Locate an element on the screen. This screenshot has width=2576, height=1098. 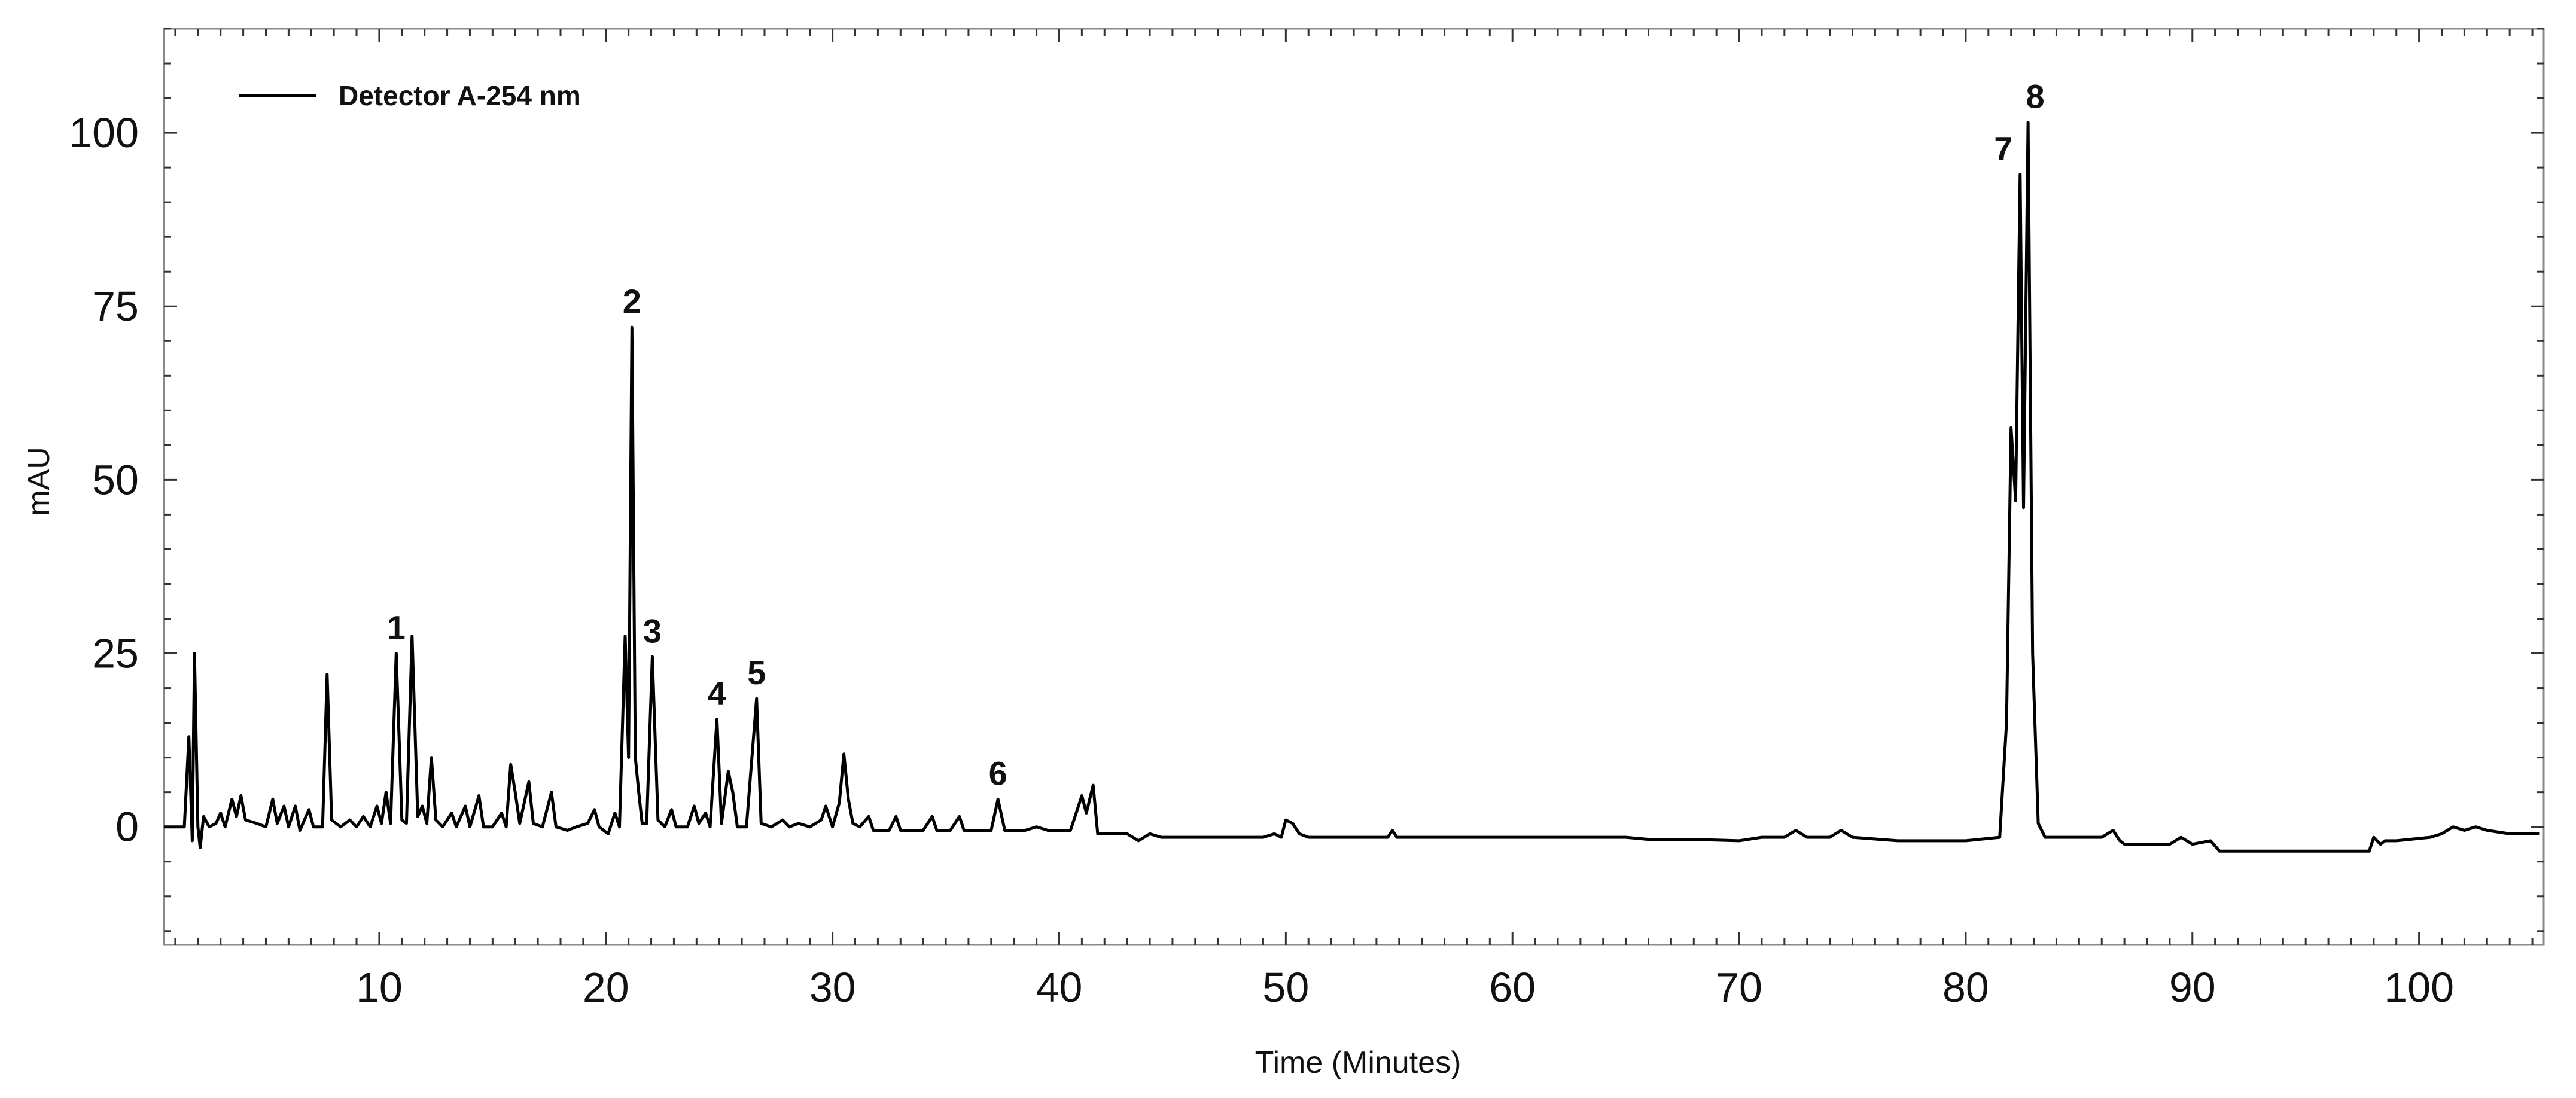
peak-label: 8 is located at coordinates (2035, 96).